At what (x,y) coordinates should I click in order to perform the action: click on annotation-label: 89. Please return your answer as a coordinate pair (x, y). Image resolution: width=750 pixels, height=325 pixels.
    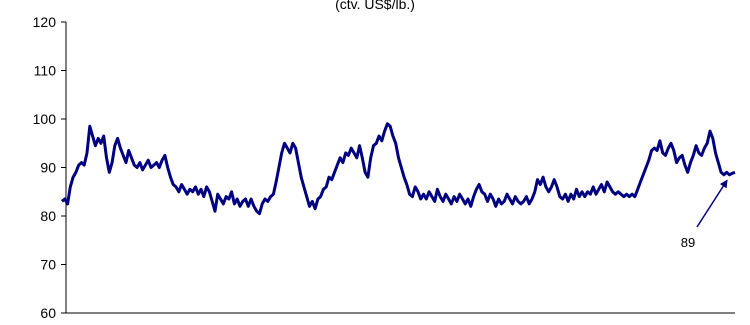
    Looking at the image, I should click on (688, 242).